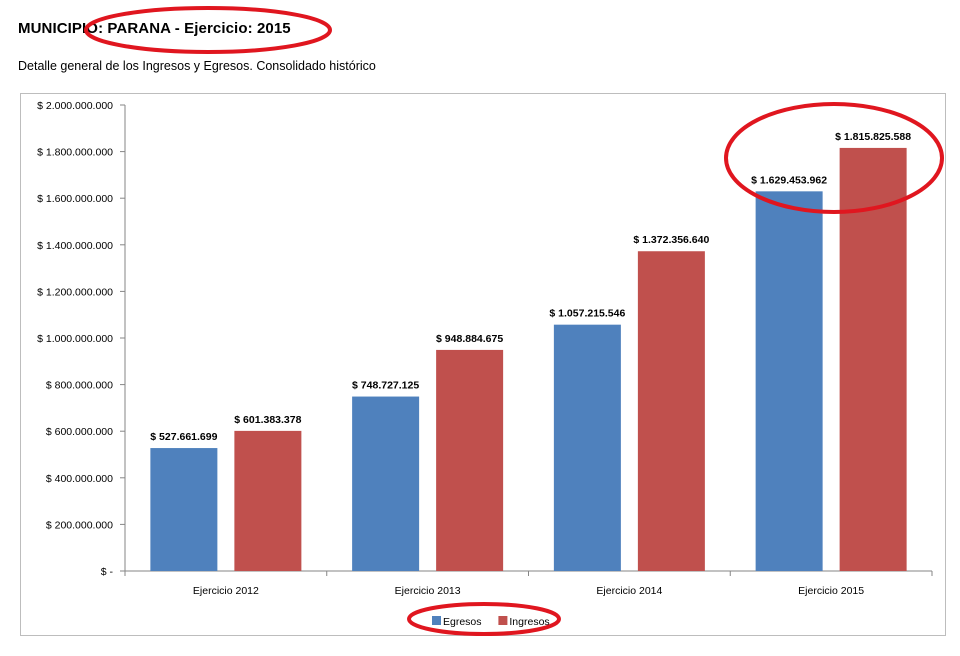  I want to click on data-label: $ 748.727.125, so click(385, 386).